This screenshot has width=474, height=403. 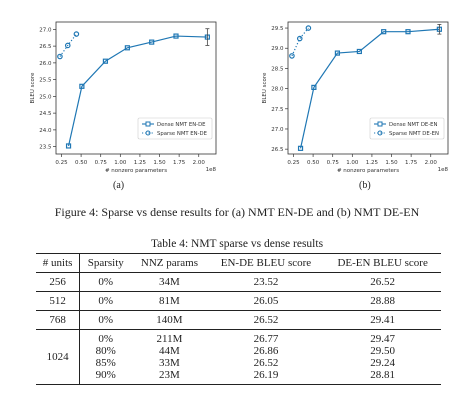 I want to click on cell-en-de-bleu: 26.86, so click(x=266, y=351).